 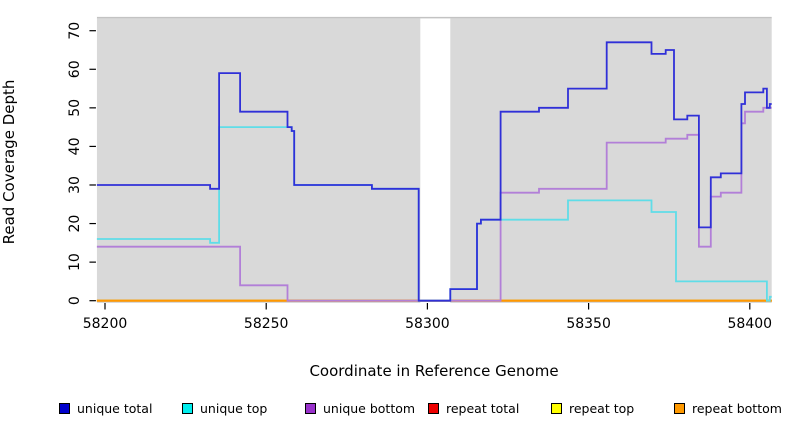 I want to click on y-tick-label: 40, so click(x=75, y=147).